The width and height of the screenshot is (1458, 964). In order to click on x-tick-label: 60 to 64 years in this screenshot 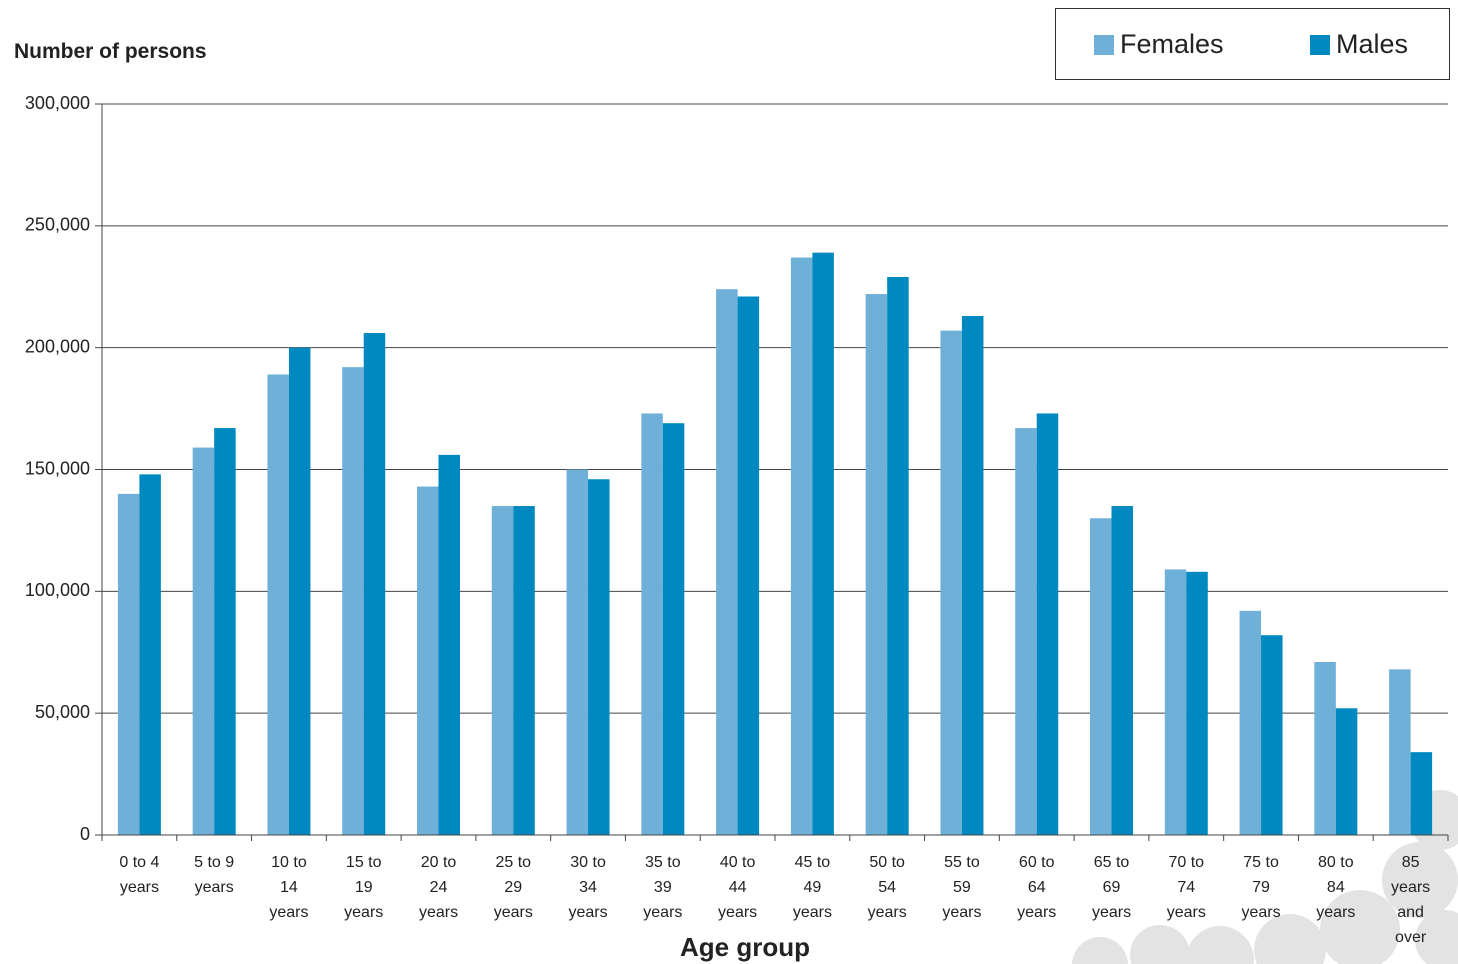, I will do `click(1037, 887)`.